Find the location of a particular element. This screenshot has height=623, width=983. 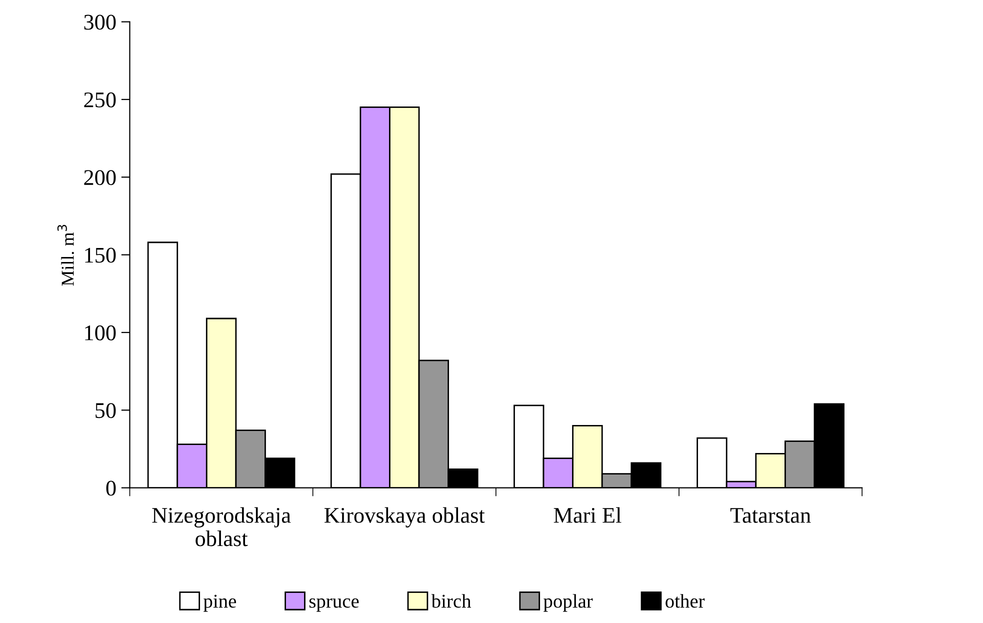

legend-label: birch is located at coordinates (451, 601).